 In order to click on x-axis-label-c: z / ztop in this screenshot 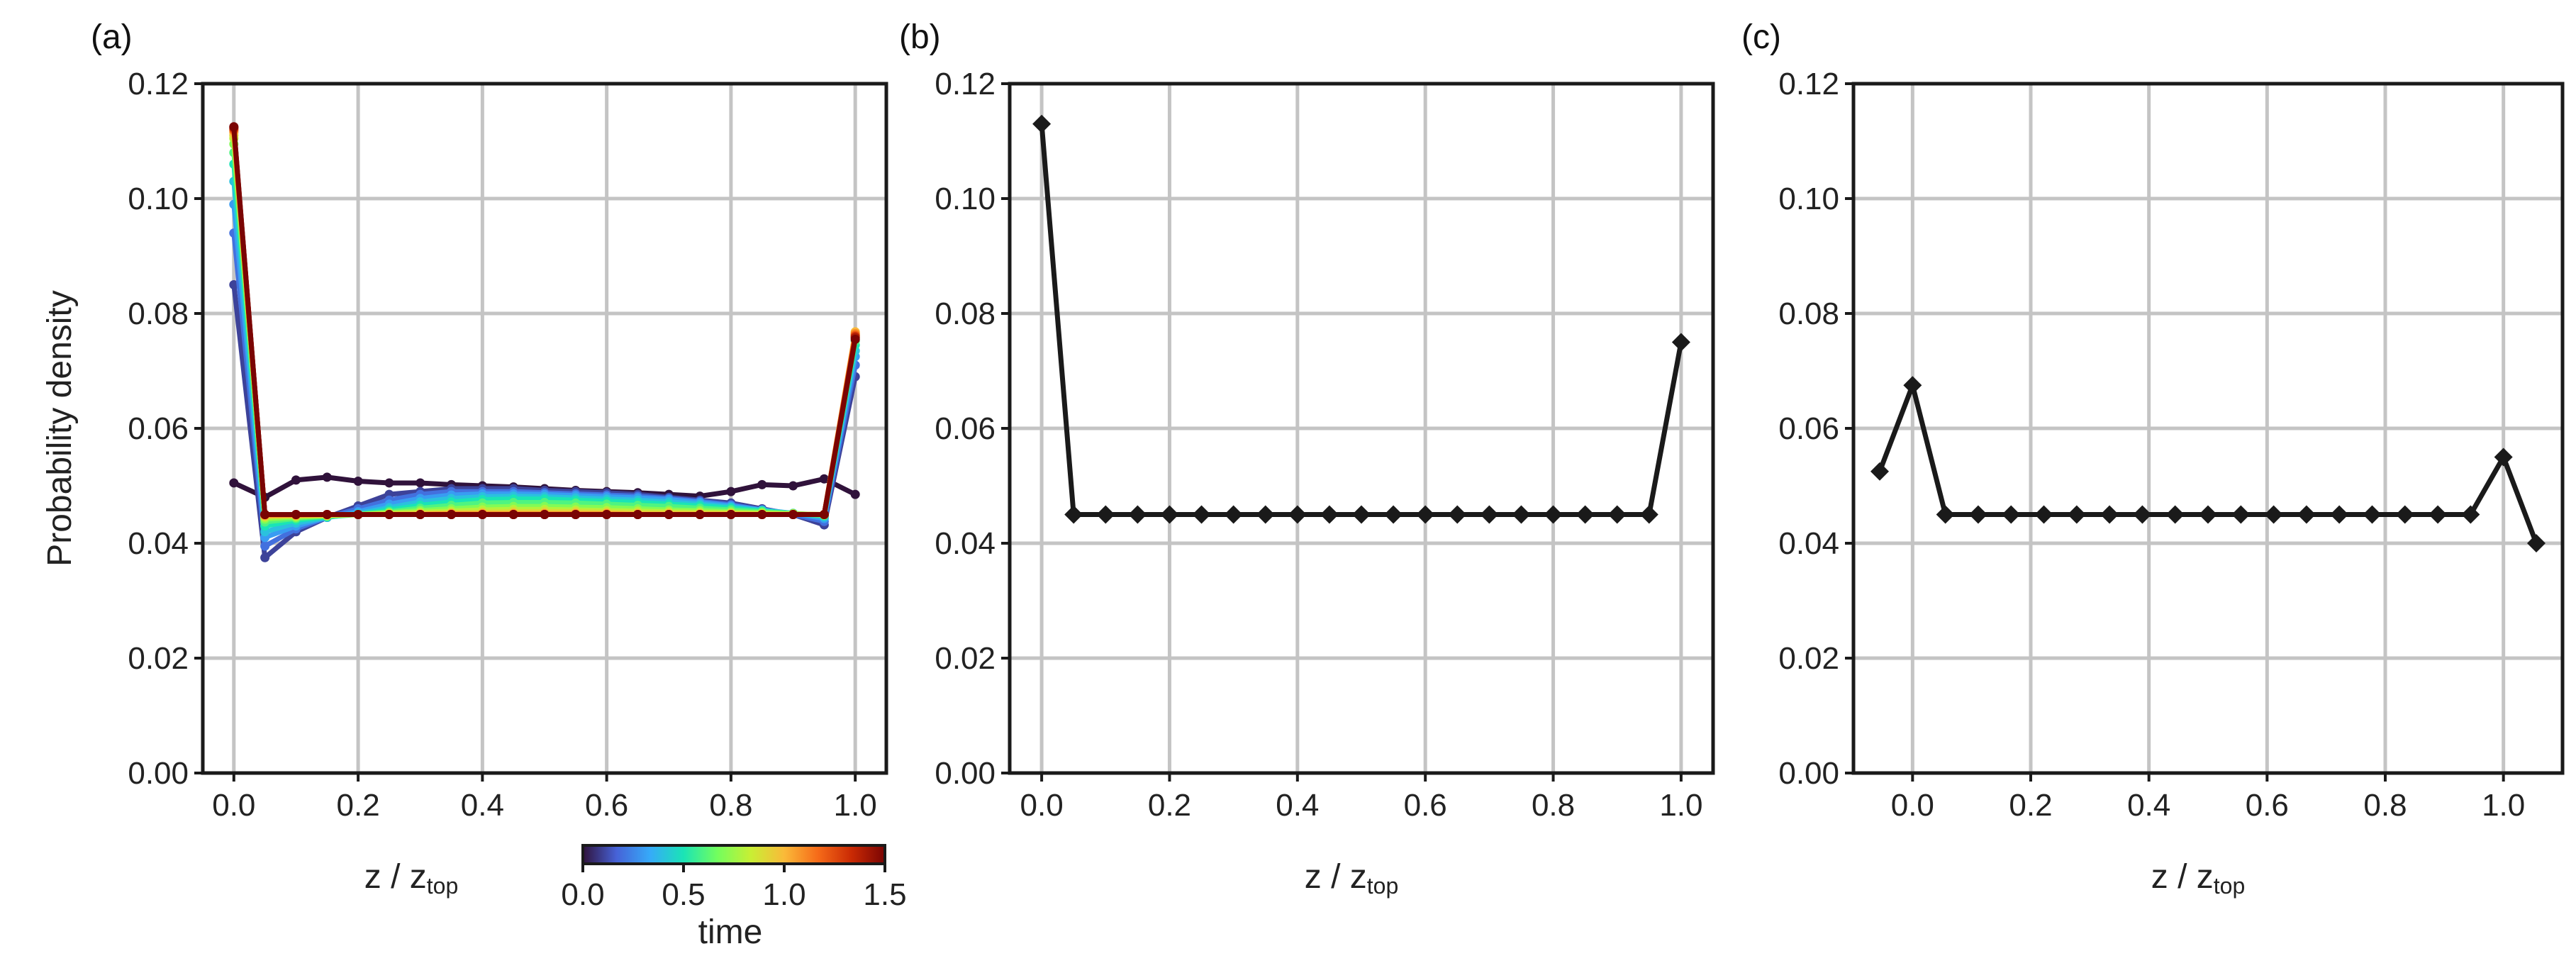, I will do `click(2198, 878)`.